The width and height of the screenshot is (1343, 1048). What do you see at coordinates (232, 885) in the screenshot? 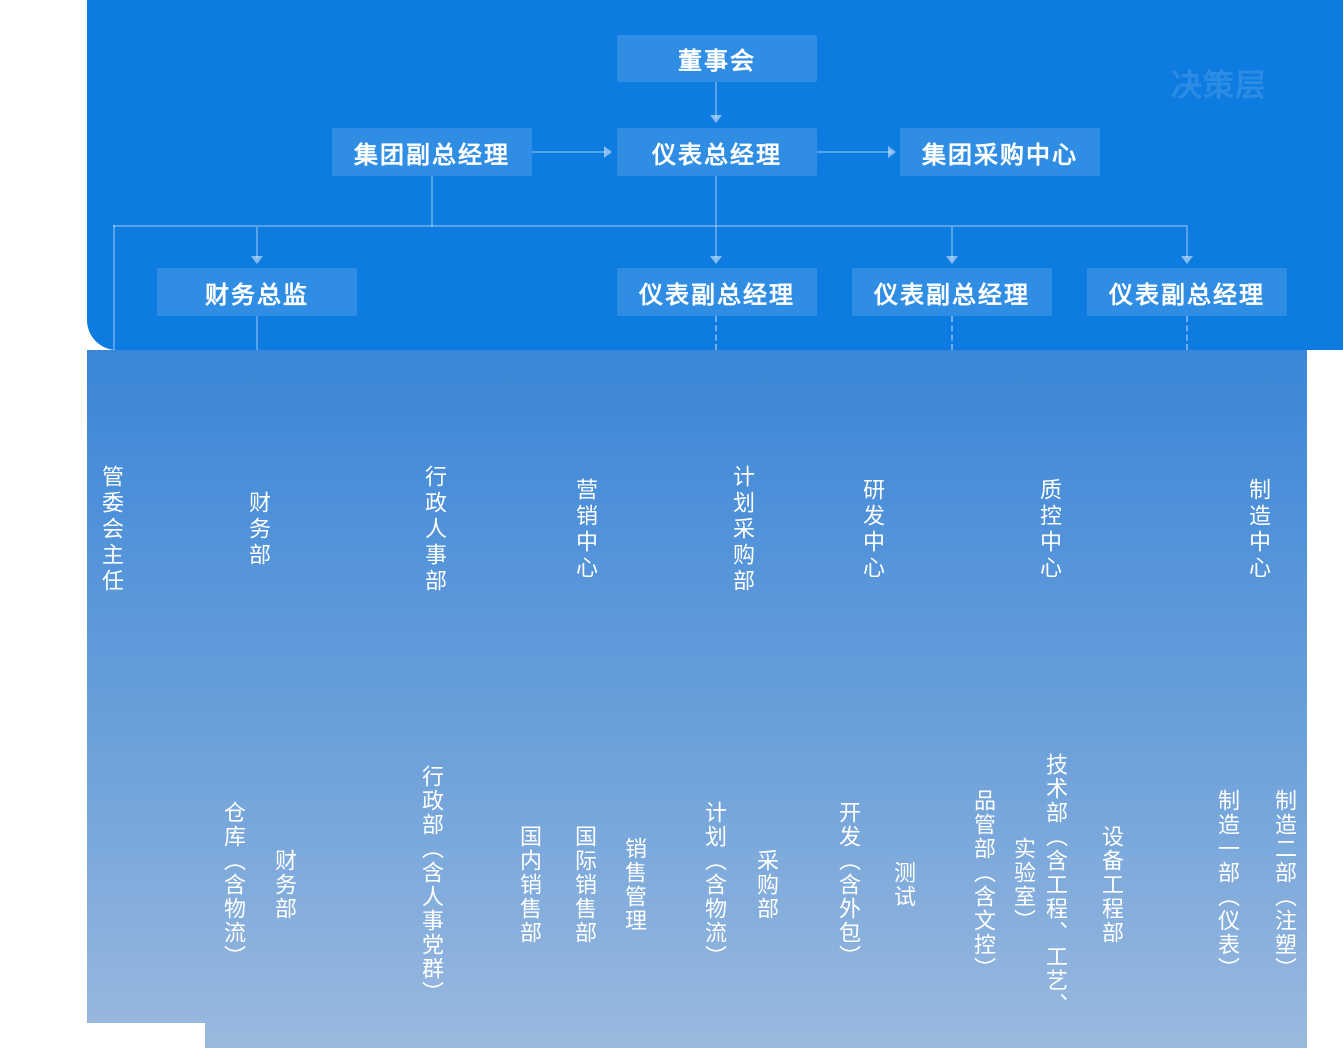
I see `subdept-label-warehouse: 仓库（含物流）` at bounding box center [232, 885].